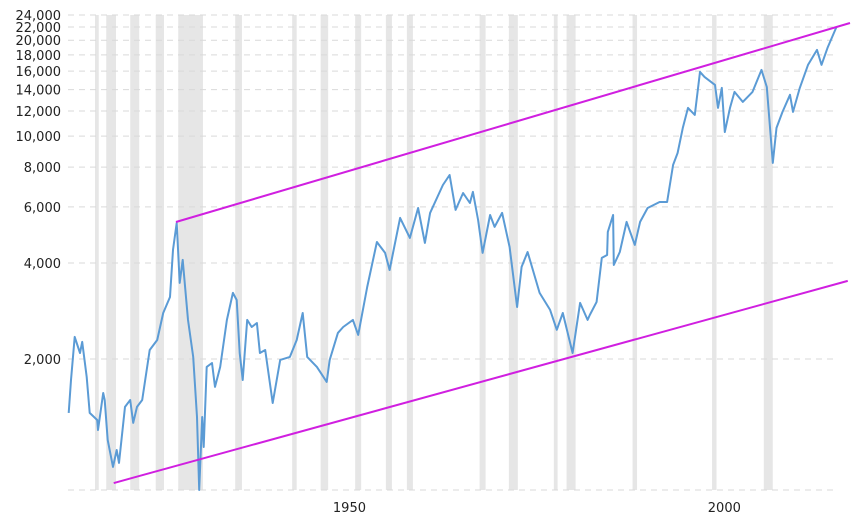  I want to click on y-tick-label: 10,000, so click(39, 137).